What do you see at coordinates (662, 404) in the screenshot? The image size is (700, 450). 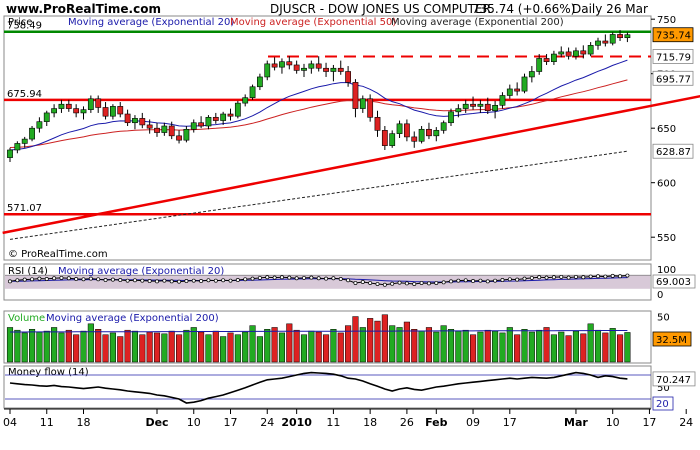 I see `mf-lower-label: 20` at bounding box center [662, 404].